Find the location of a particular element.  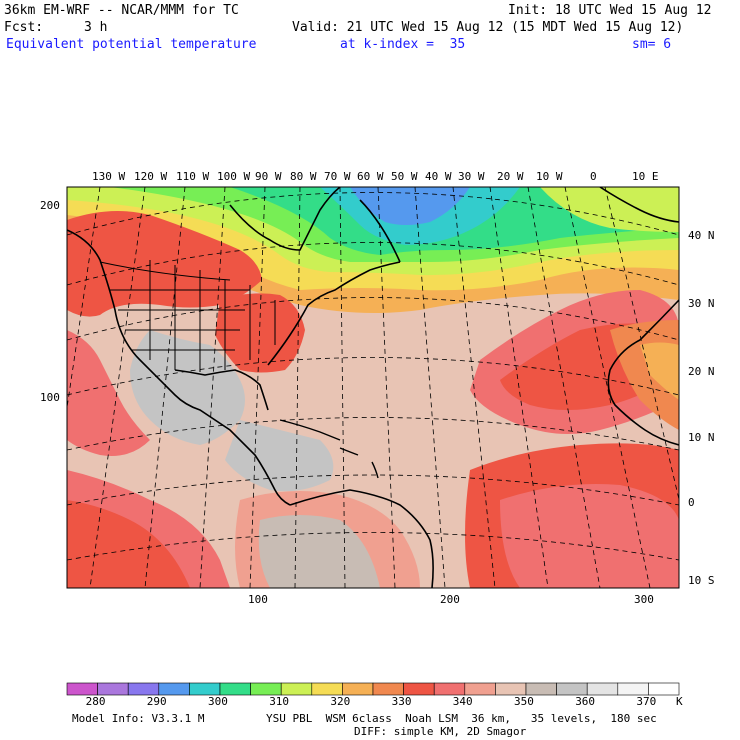

legend-tick-label: 370 is located at coordinates (646, 701).